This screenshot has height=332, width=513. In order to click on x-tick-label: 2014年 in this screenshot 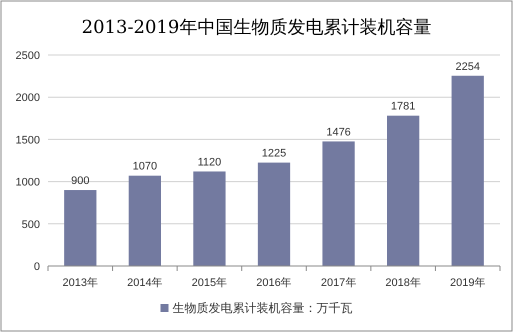, I will do `click(145, 283)`.